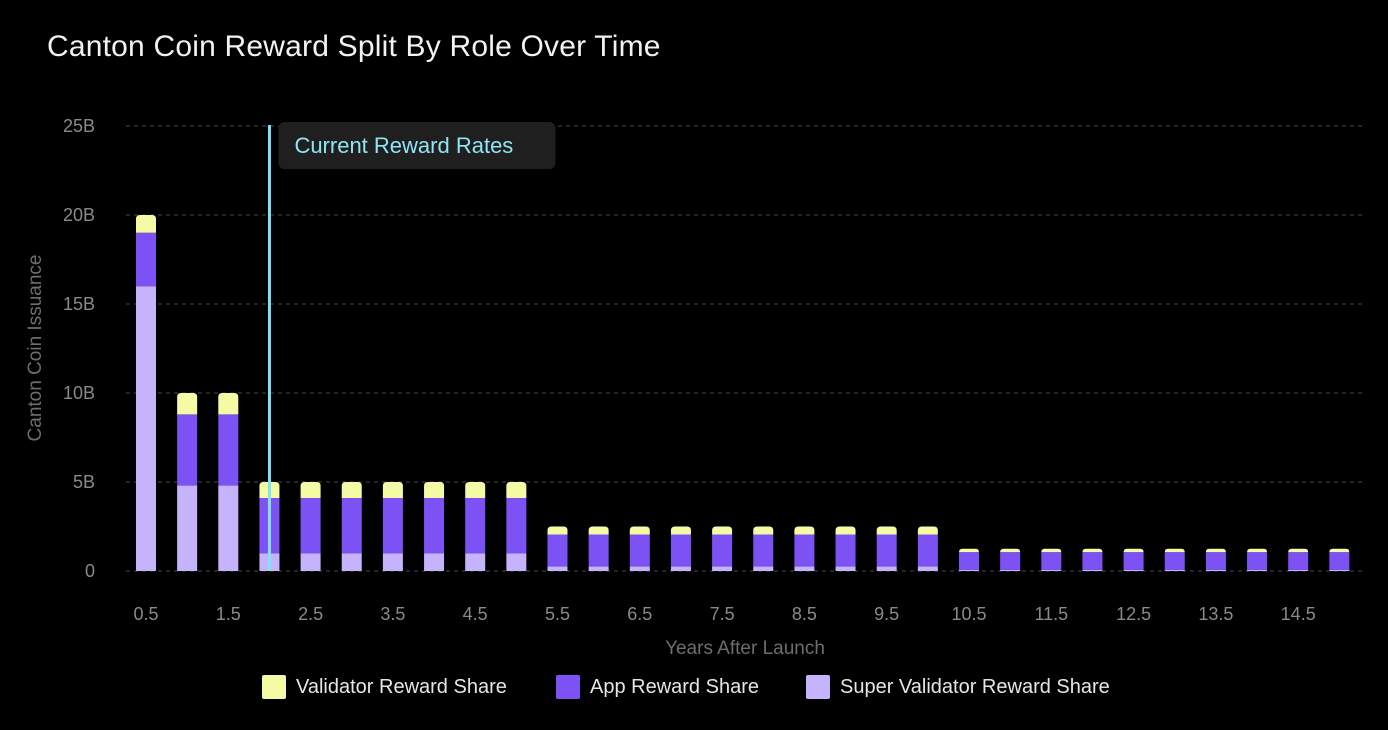 This screenshot has width=1388, height=730. Describe the element at coordinates (384, 687) in the screenshot. I see `legend-item-validator: Validator Reward Share` at that location.